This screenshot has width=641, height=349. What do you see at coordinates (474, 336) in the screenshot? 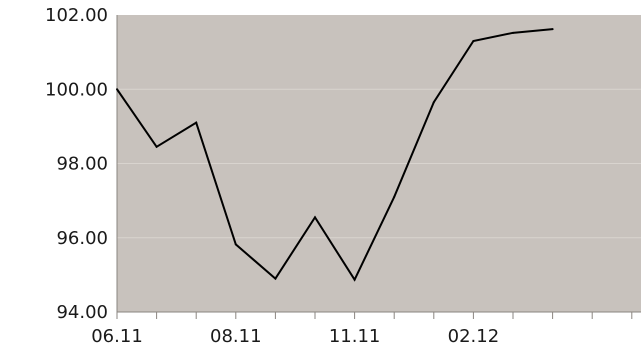
I see `x-tick-label: 02.12` at bounding box center [474, 336].